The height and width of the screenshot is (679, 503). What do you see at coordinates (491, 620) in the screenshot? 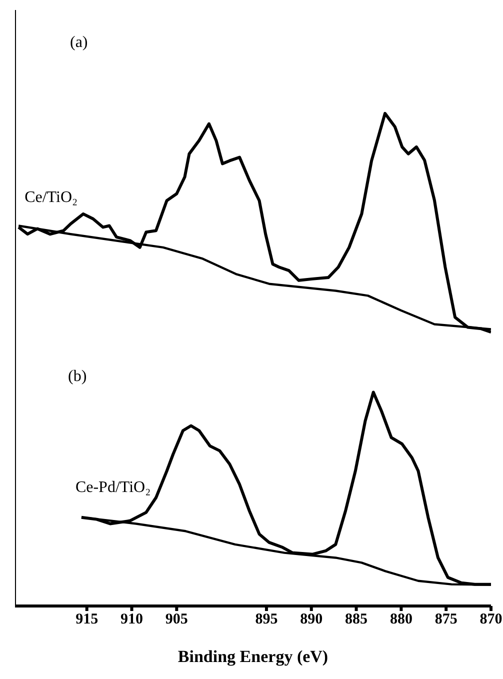
I see `x-tick-label: 870` at bounding box center [491, 620].